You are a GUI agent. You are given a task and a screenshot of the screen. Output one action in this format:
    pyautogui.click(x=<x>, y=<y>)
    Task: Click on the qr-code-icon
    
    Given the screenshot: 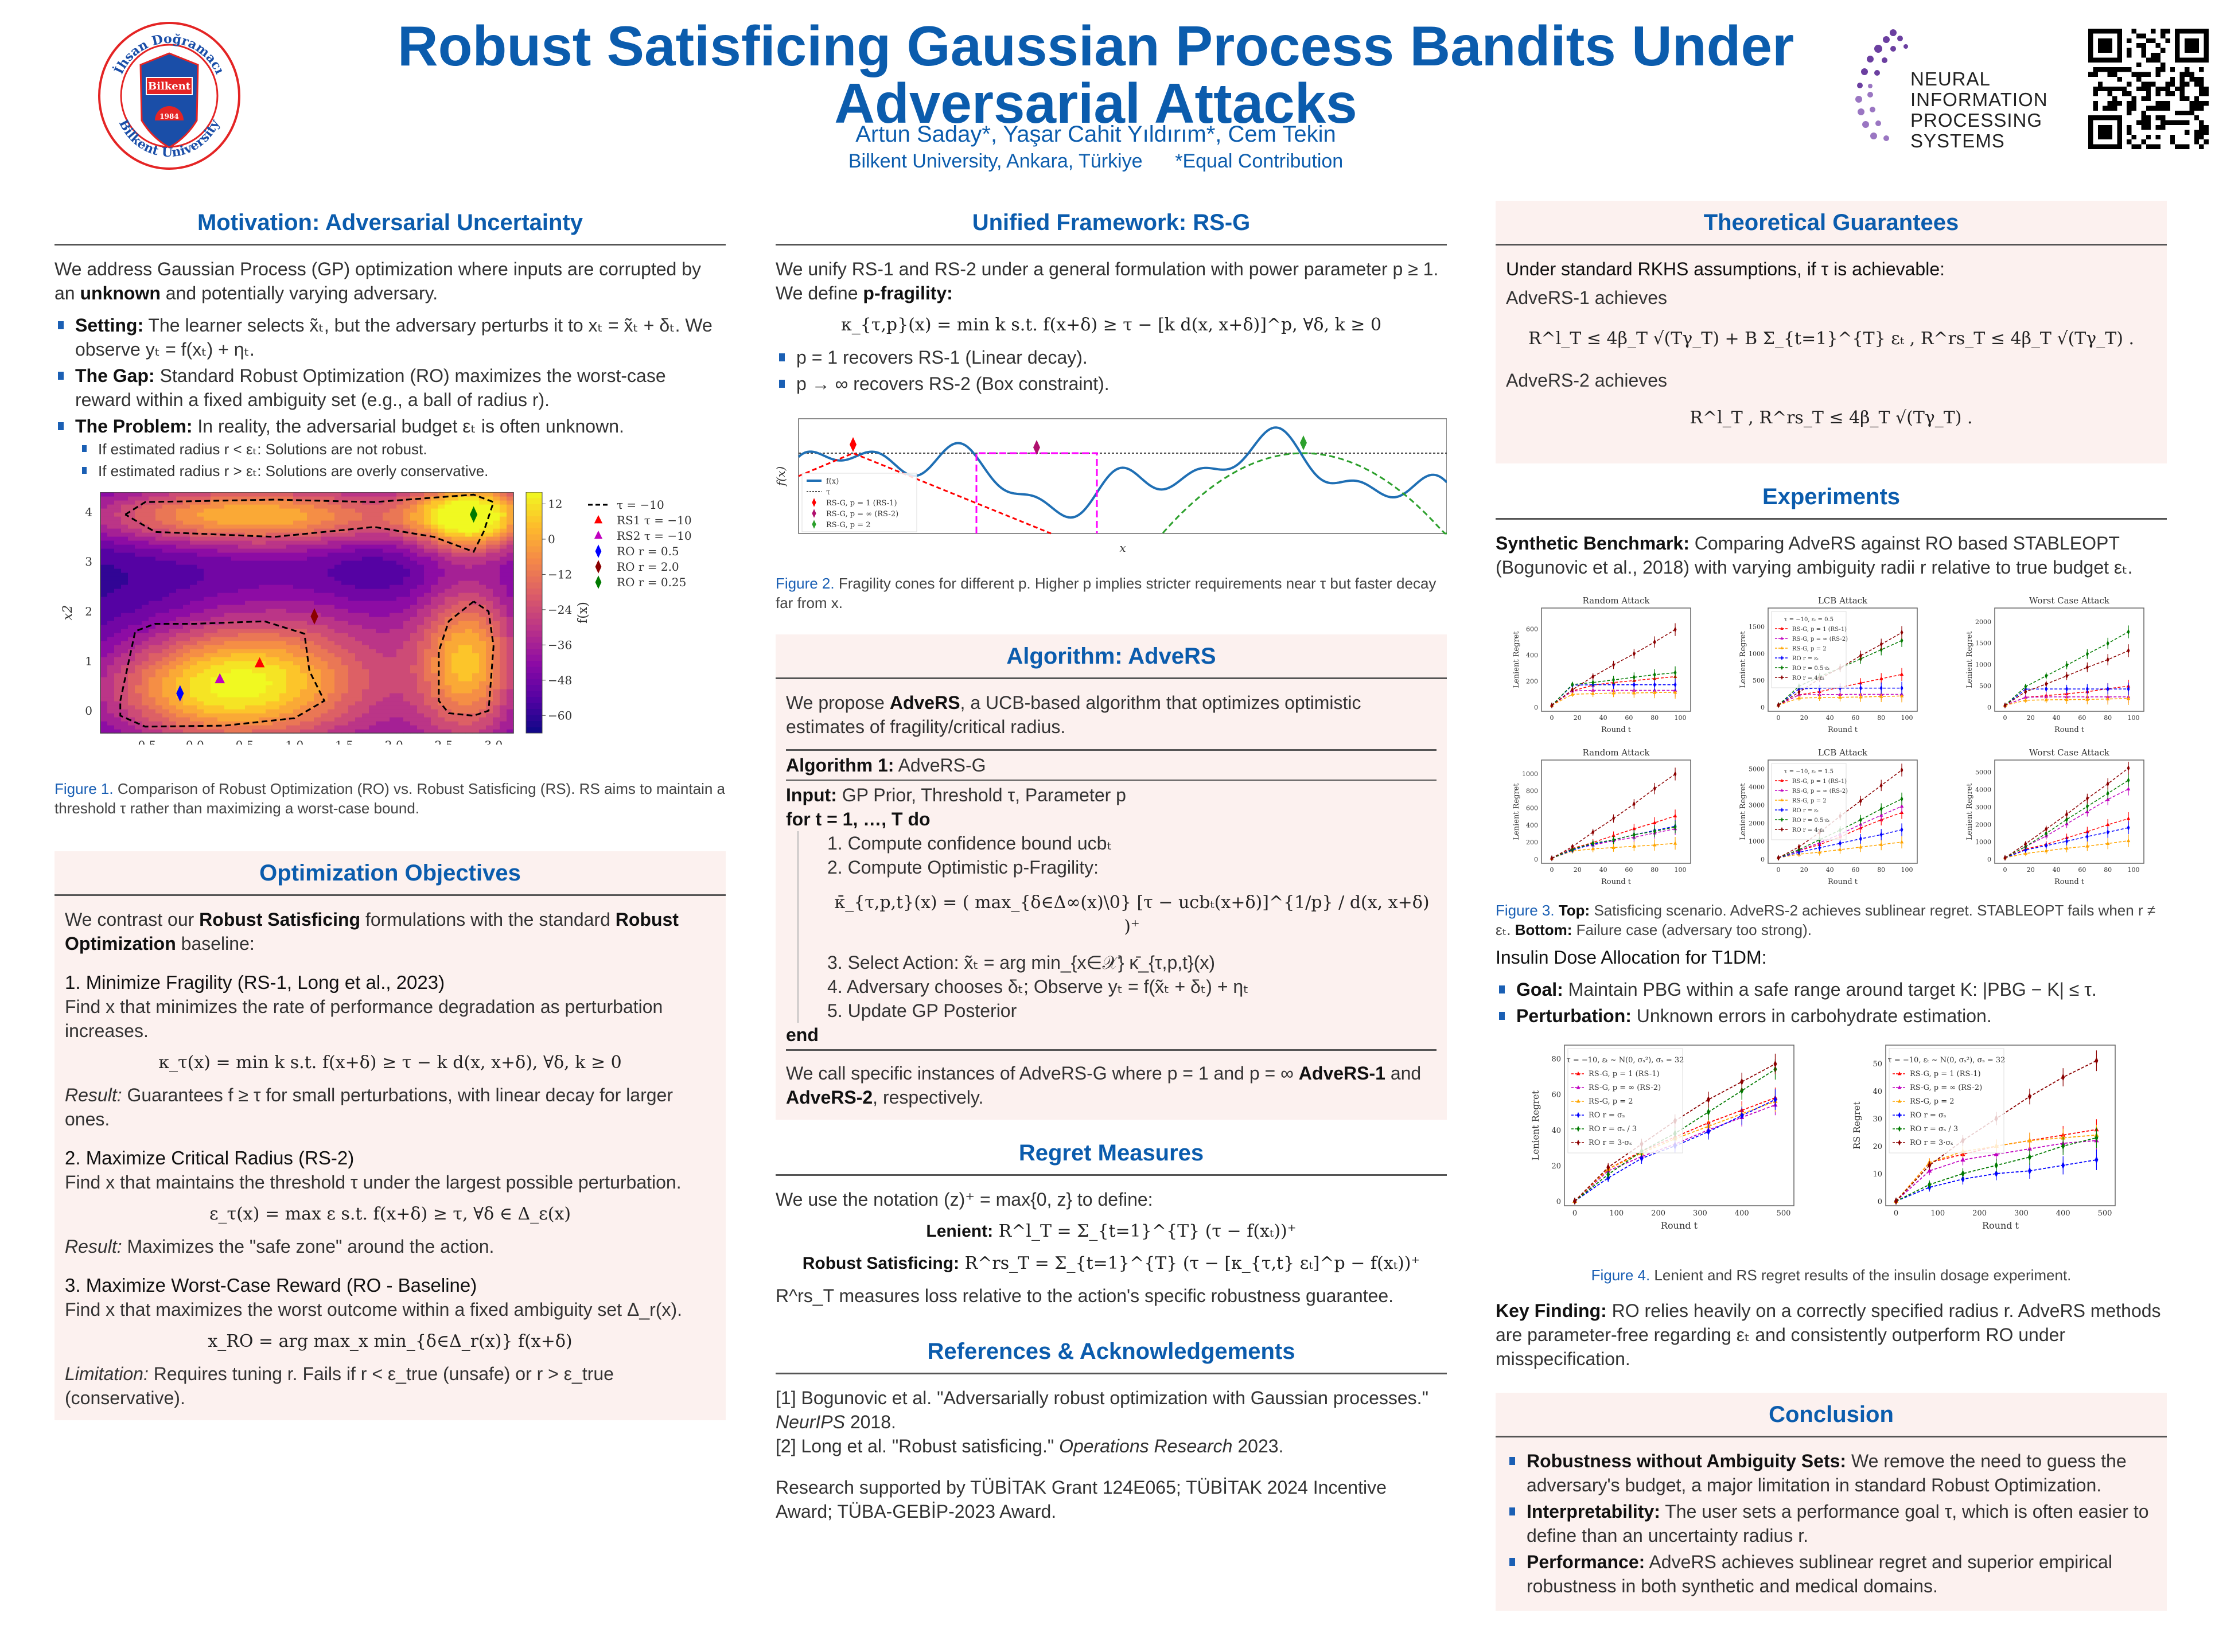 What is the action you would take?
    pyautogui.click(x=2148, y=89)
    